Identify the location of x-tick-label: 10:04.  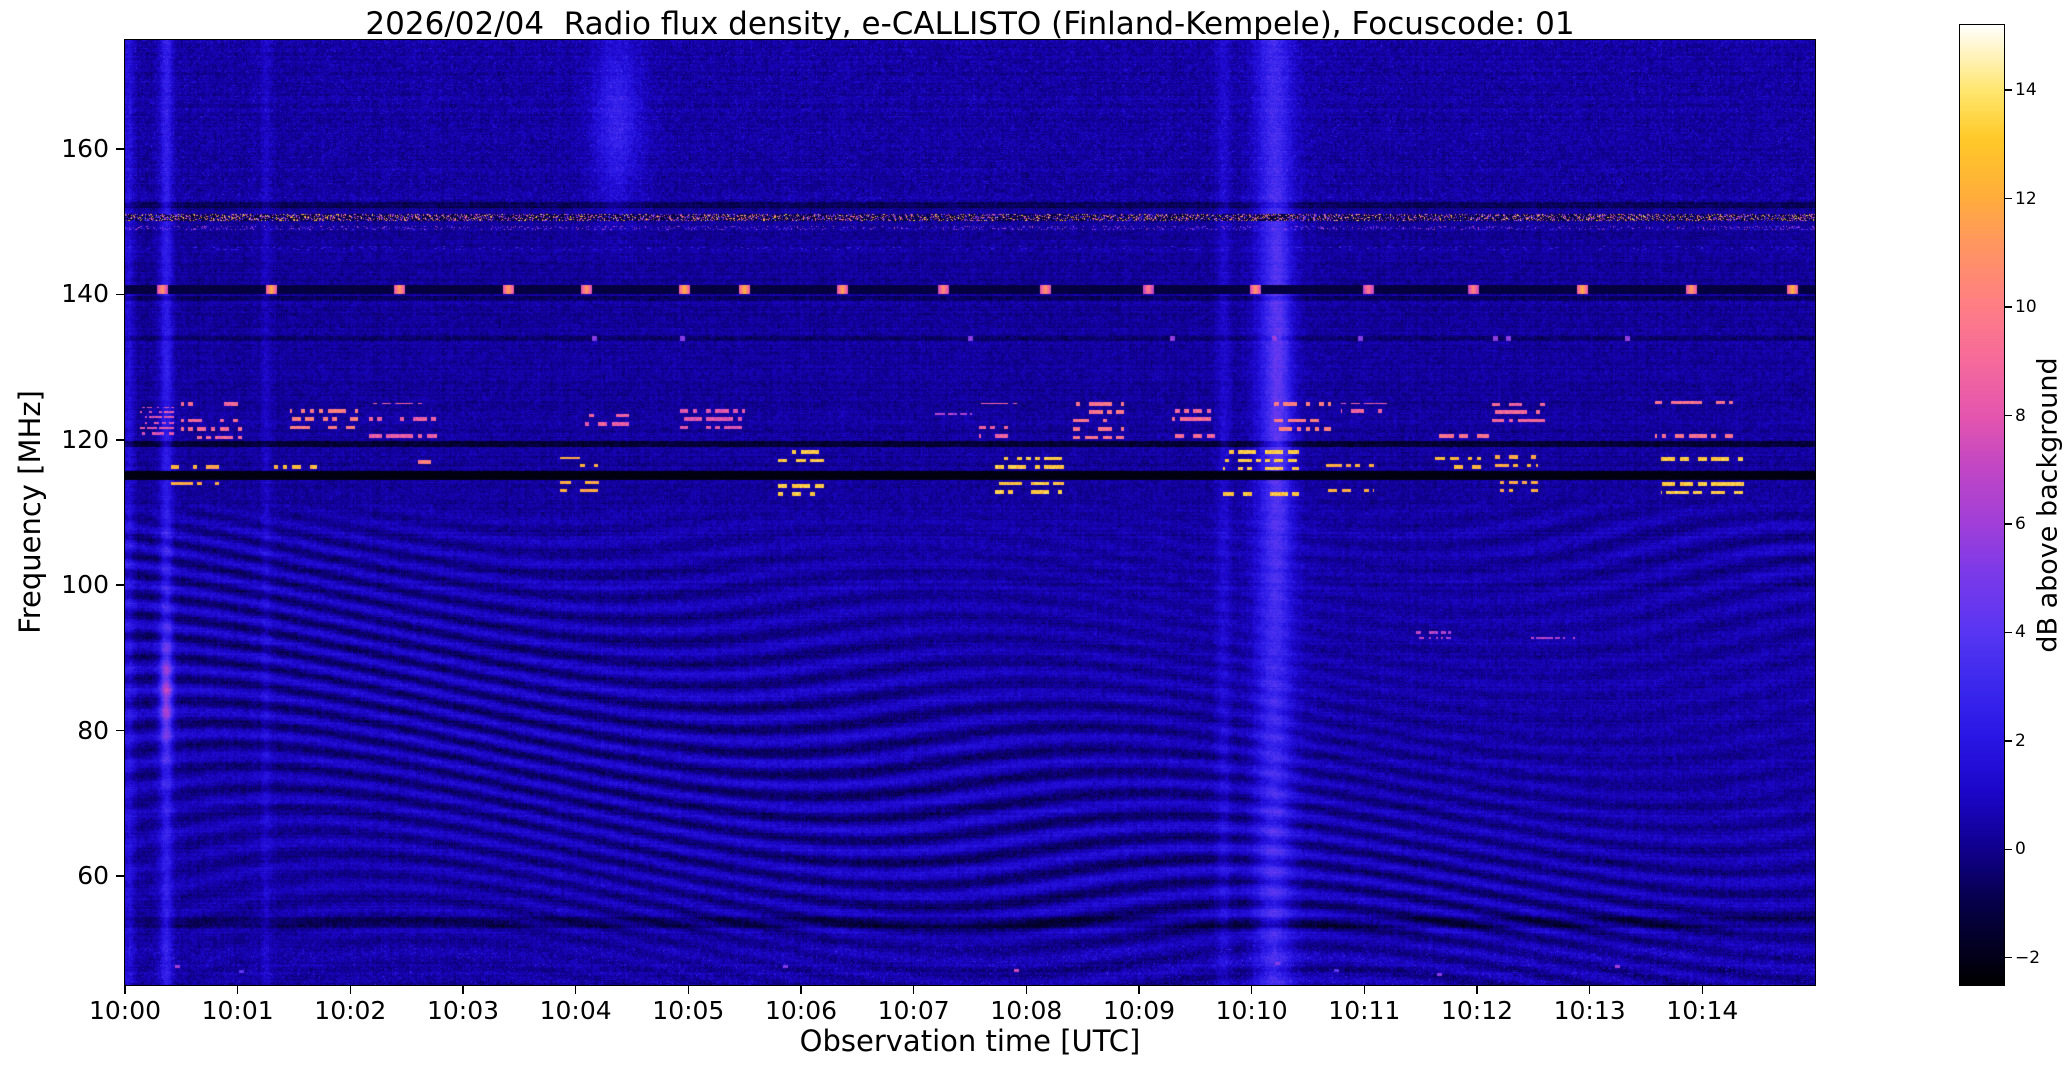
(575, 1010).